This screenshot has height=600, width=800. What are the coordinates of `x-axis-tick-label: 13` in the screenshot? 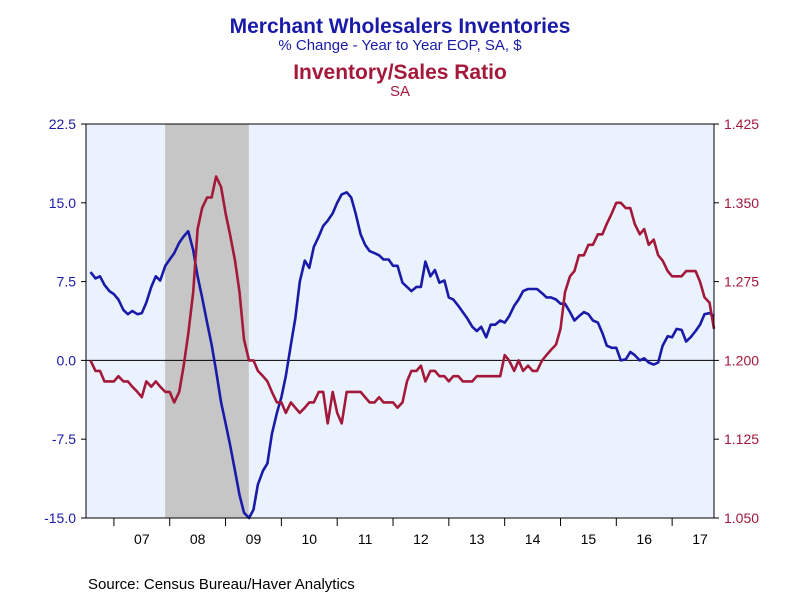 It's located at (477, 539).